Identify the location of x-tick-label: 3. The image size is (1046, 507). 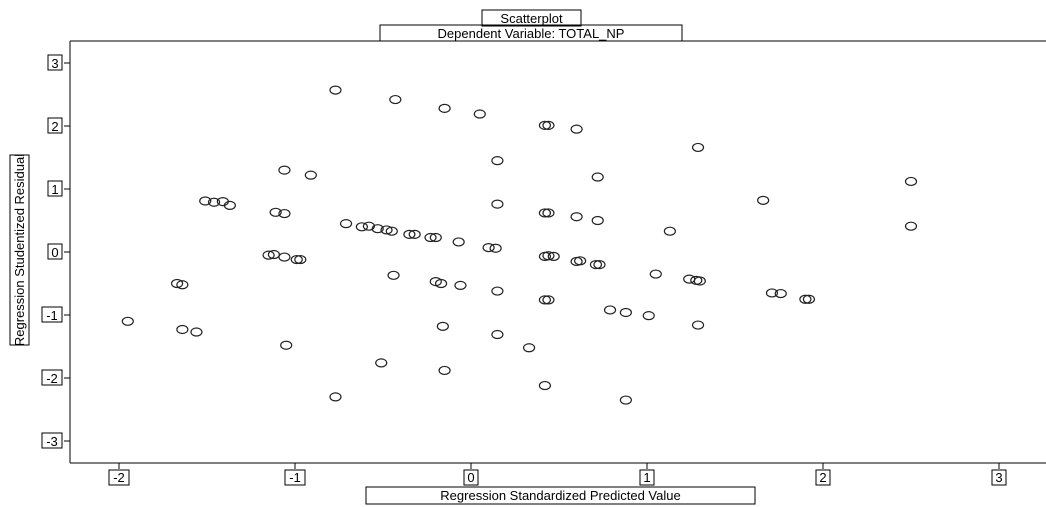
(998, 477).